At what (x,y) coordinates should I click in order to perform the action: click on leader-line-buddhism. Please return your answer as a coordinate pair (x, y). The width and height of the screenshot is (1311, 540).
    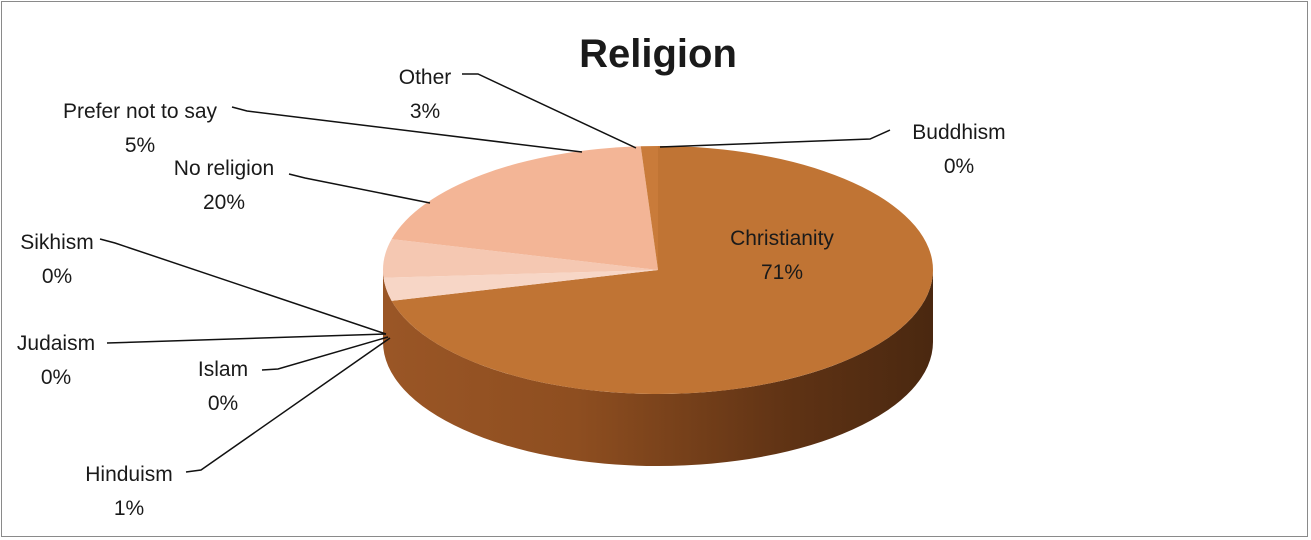
    Looking at the image, I should click on (775, 138).